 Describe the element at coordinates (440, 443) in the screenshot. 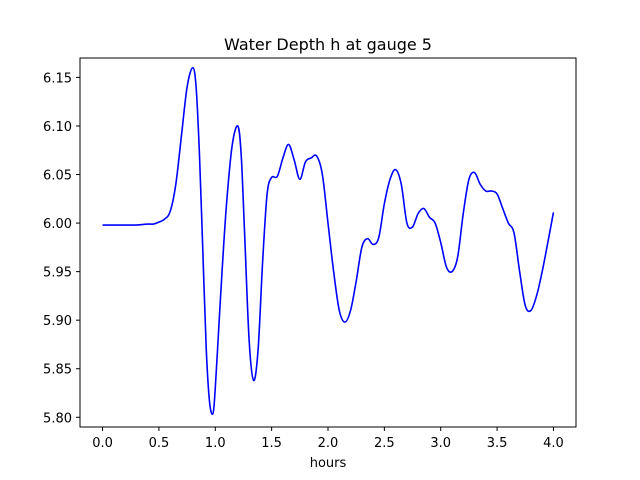

I see `x-tick-label: 3.0` at that location.